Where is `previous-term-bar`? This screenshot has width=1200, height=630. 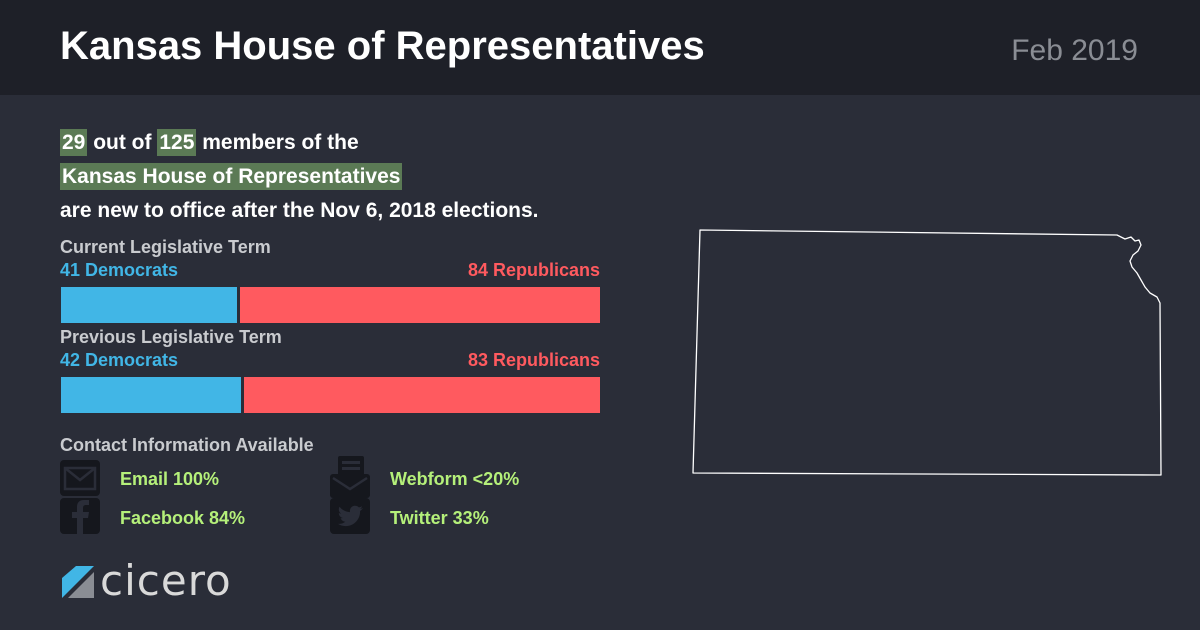 previous-term-bar is located at coordinates (330, 395).